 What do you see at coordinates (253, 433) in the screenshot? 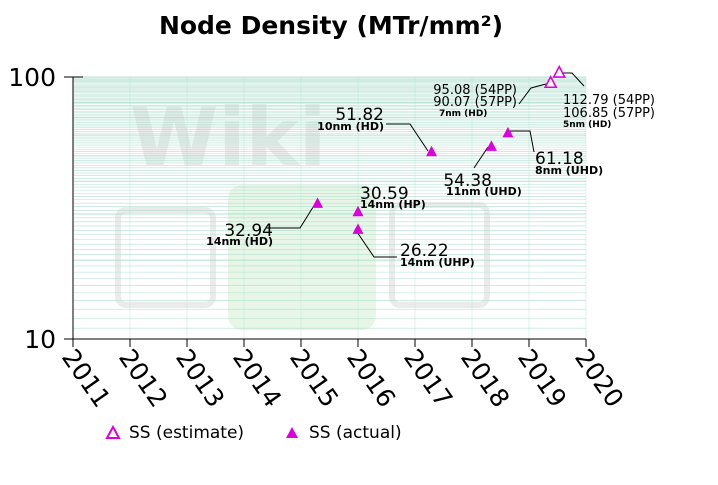
I see `legend: SS (estimate) SS (actual)` at bounding box center [253, 433].